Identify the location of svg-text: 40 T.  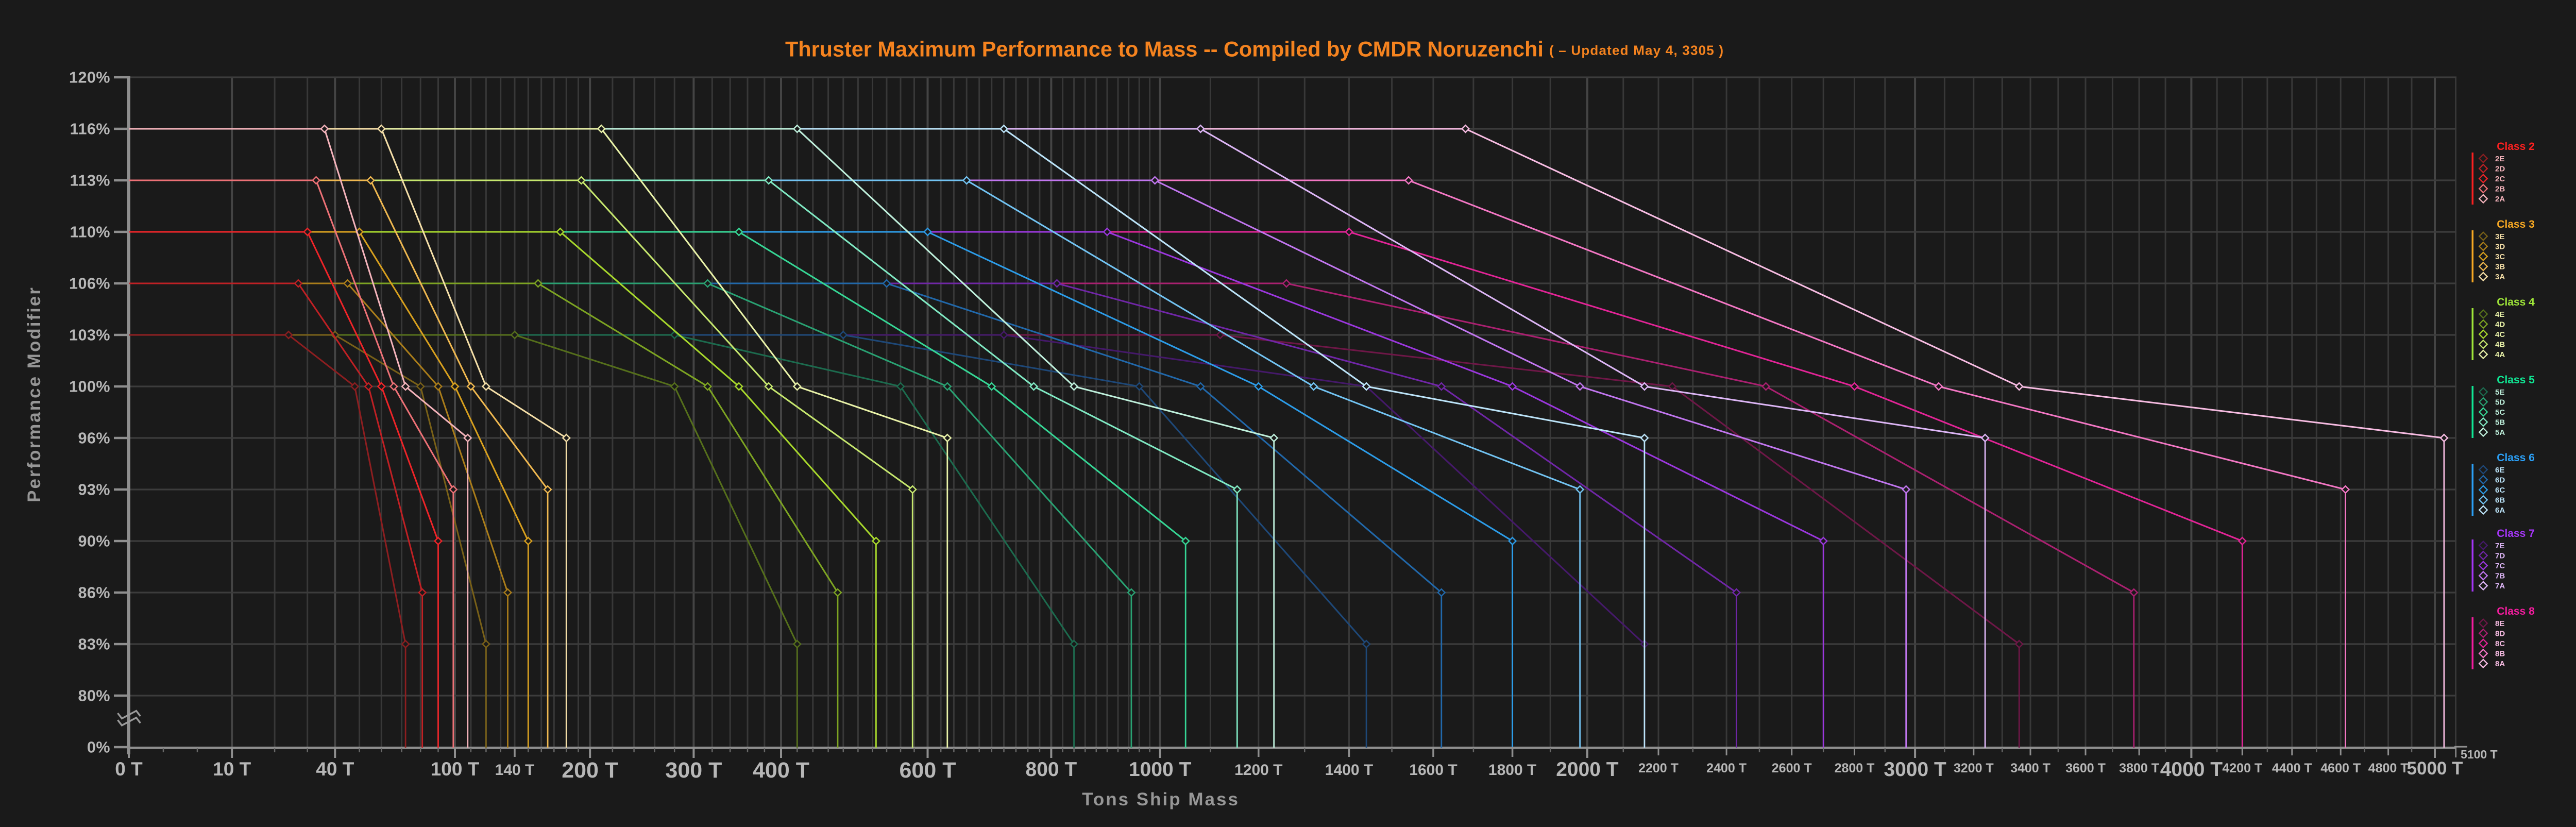
(335, 769).